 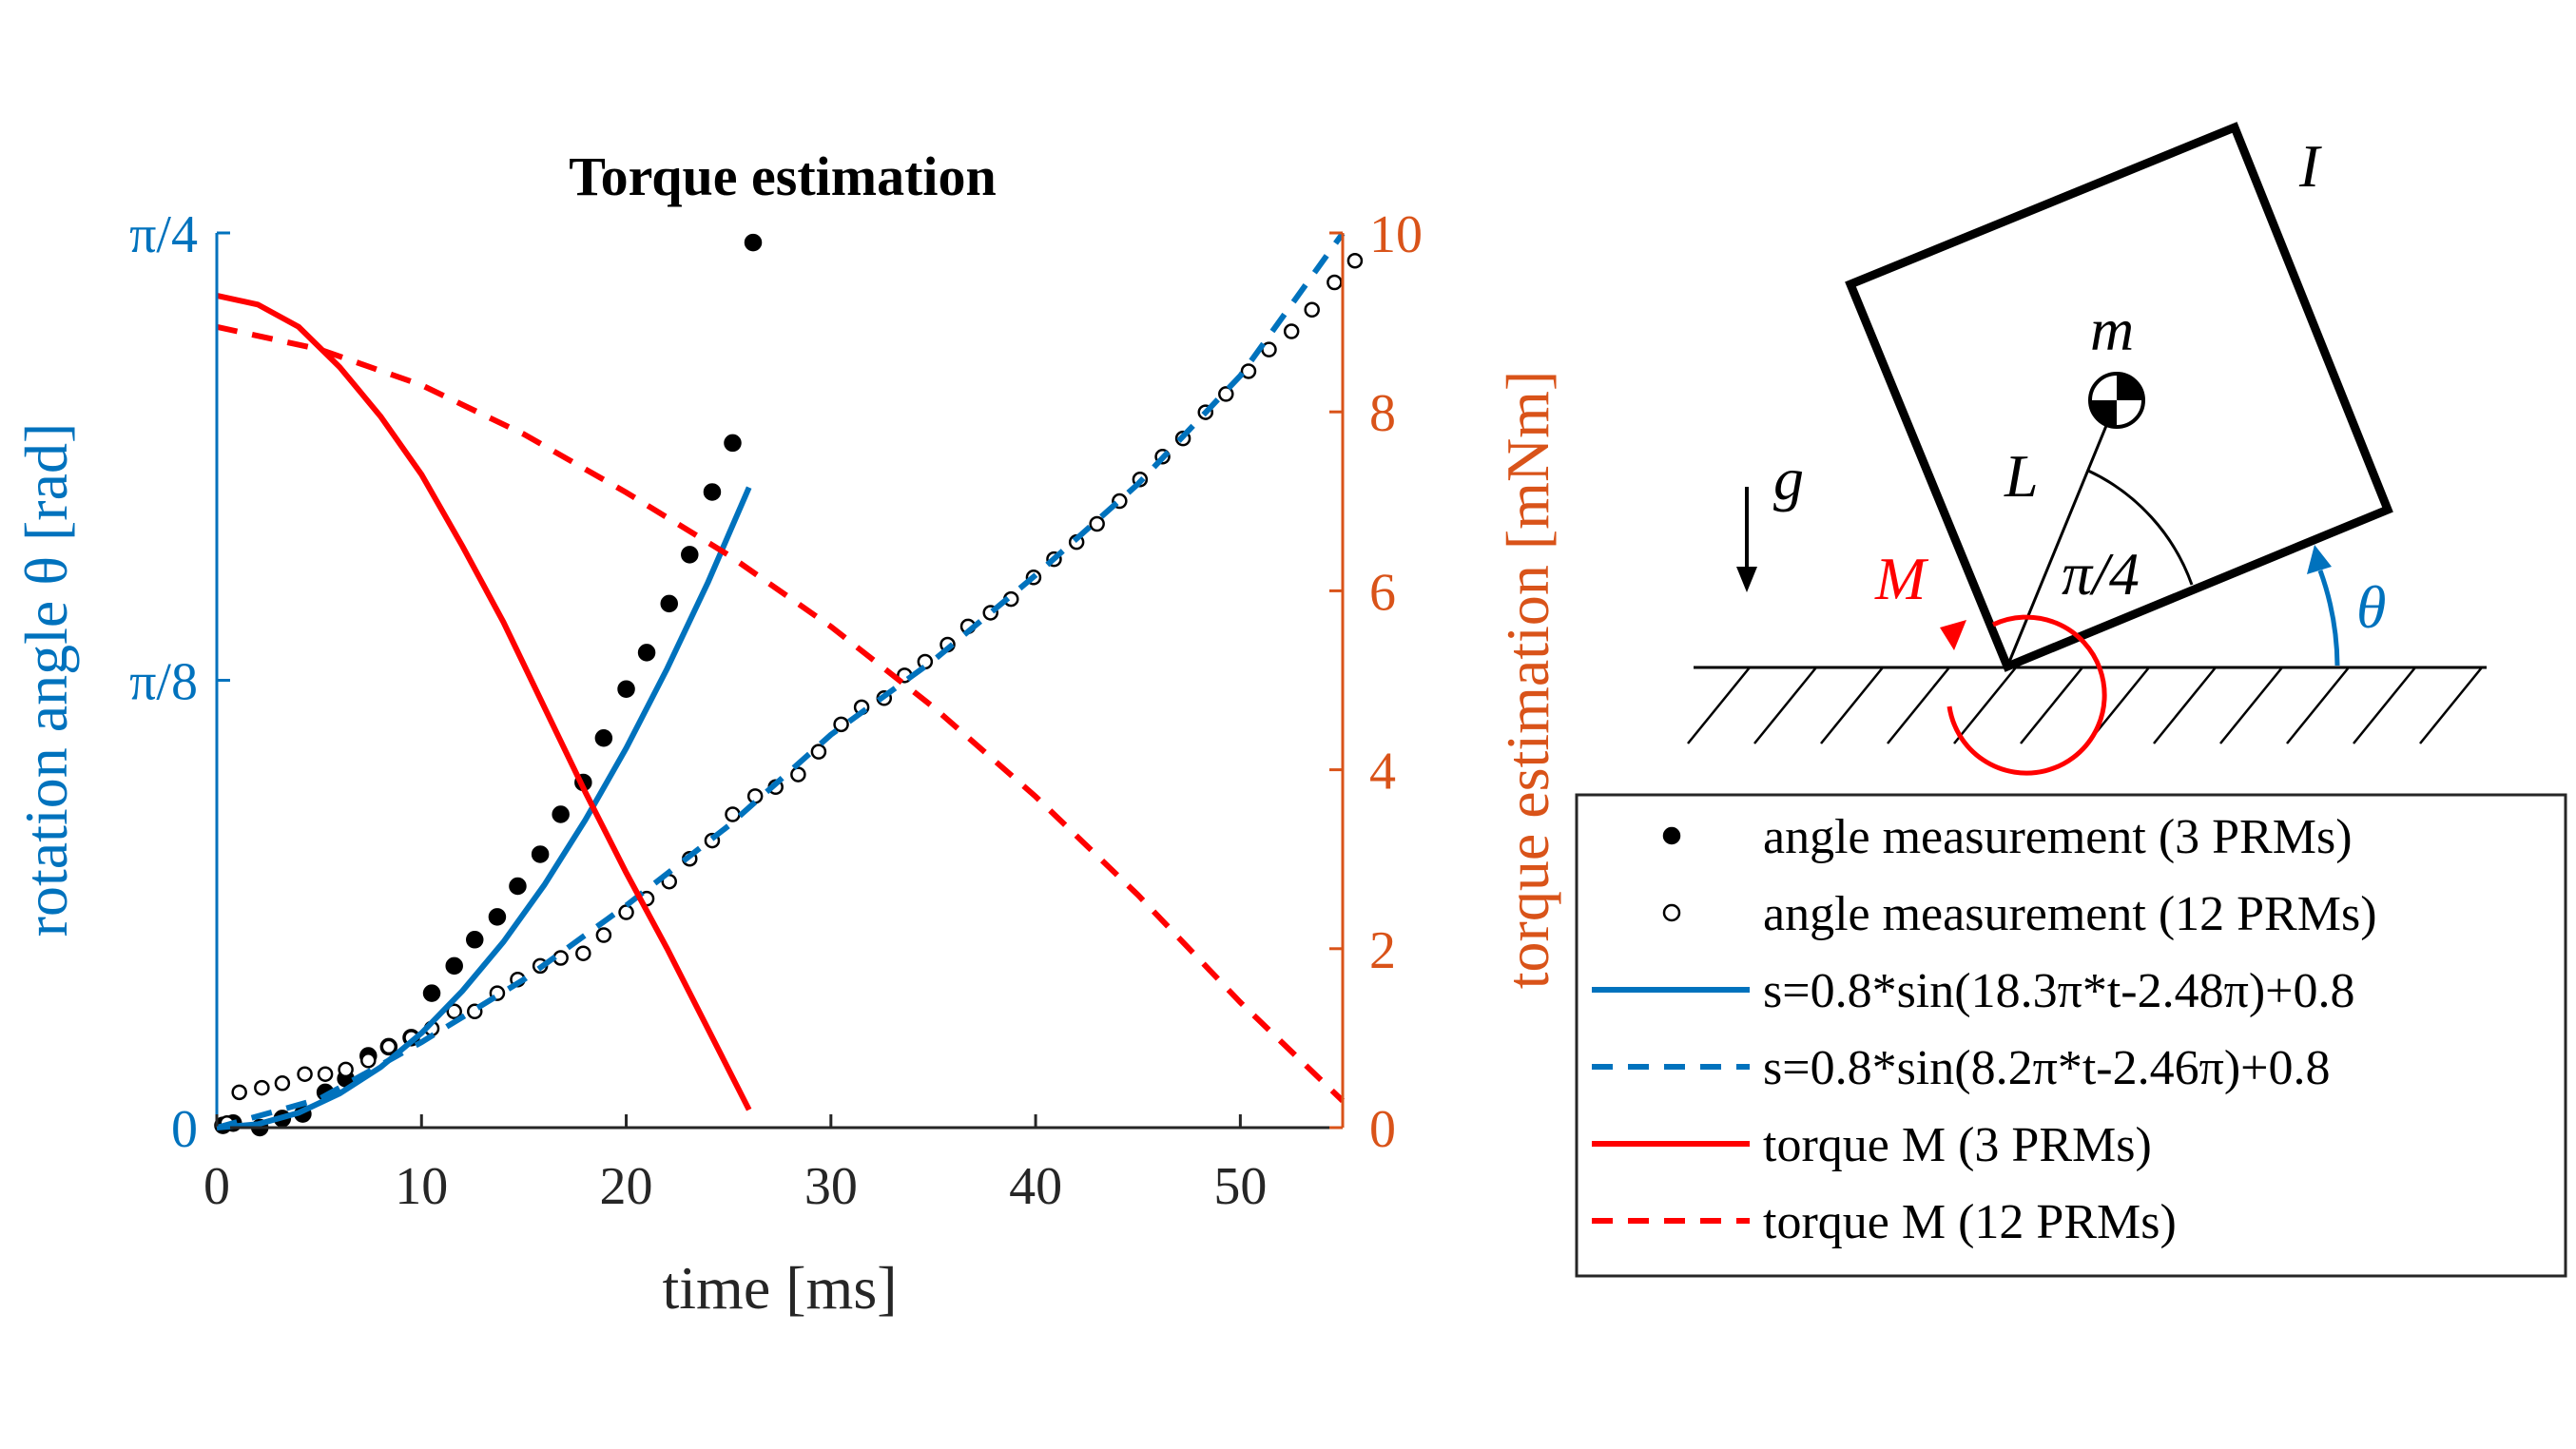 I want to click on gravity-label: g, so click(x=1788, y=478).